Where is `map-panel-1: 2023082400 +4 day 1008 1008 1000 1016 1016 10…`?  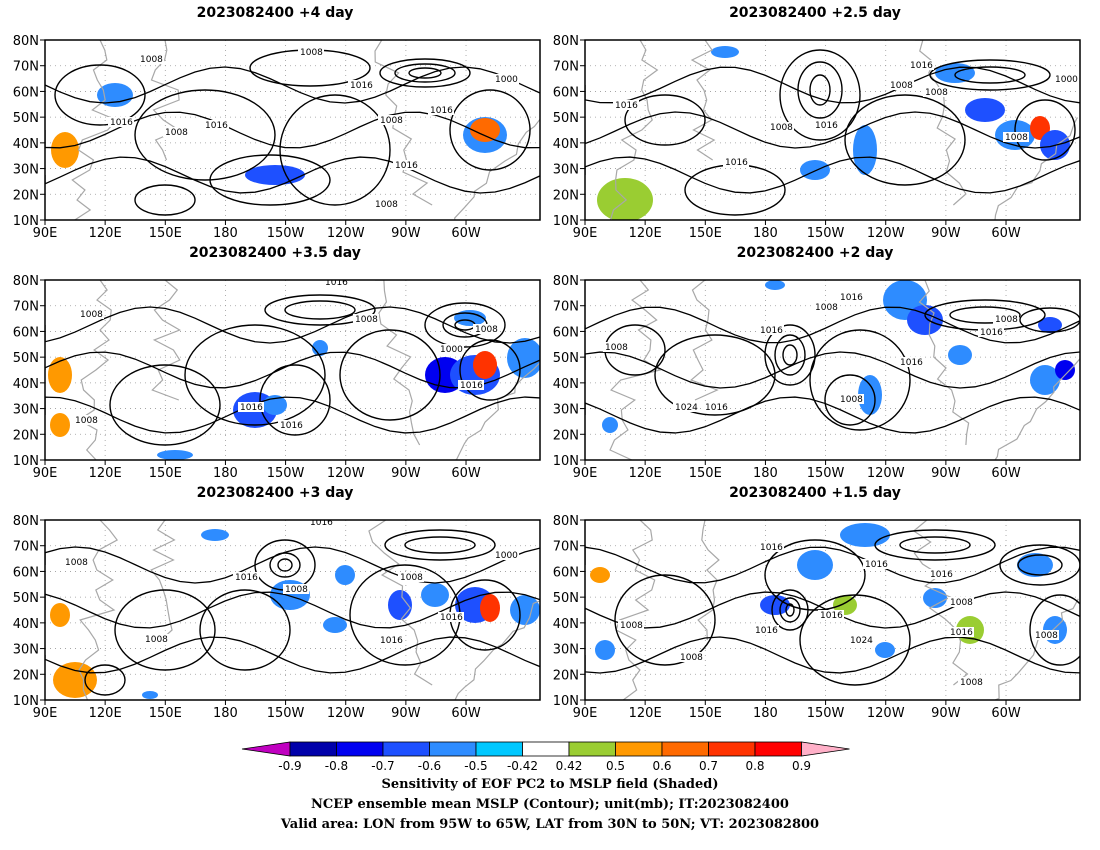
map-panel-1: 2023082400 +4 day 1008 1008 1000 1016 1016 10… is located at coordinates (275, 125).